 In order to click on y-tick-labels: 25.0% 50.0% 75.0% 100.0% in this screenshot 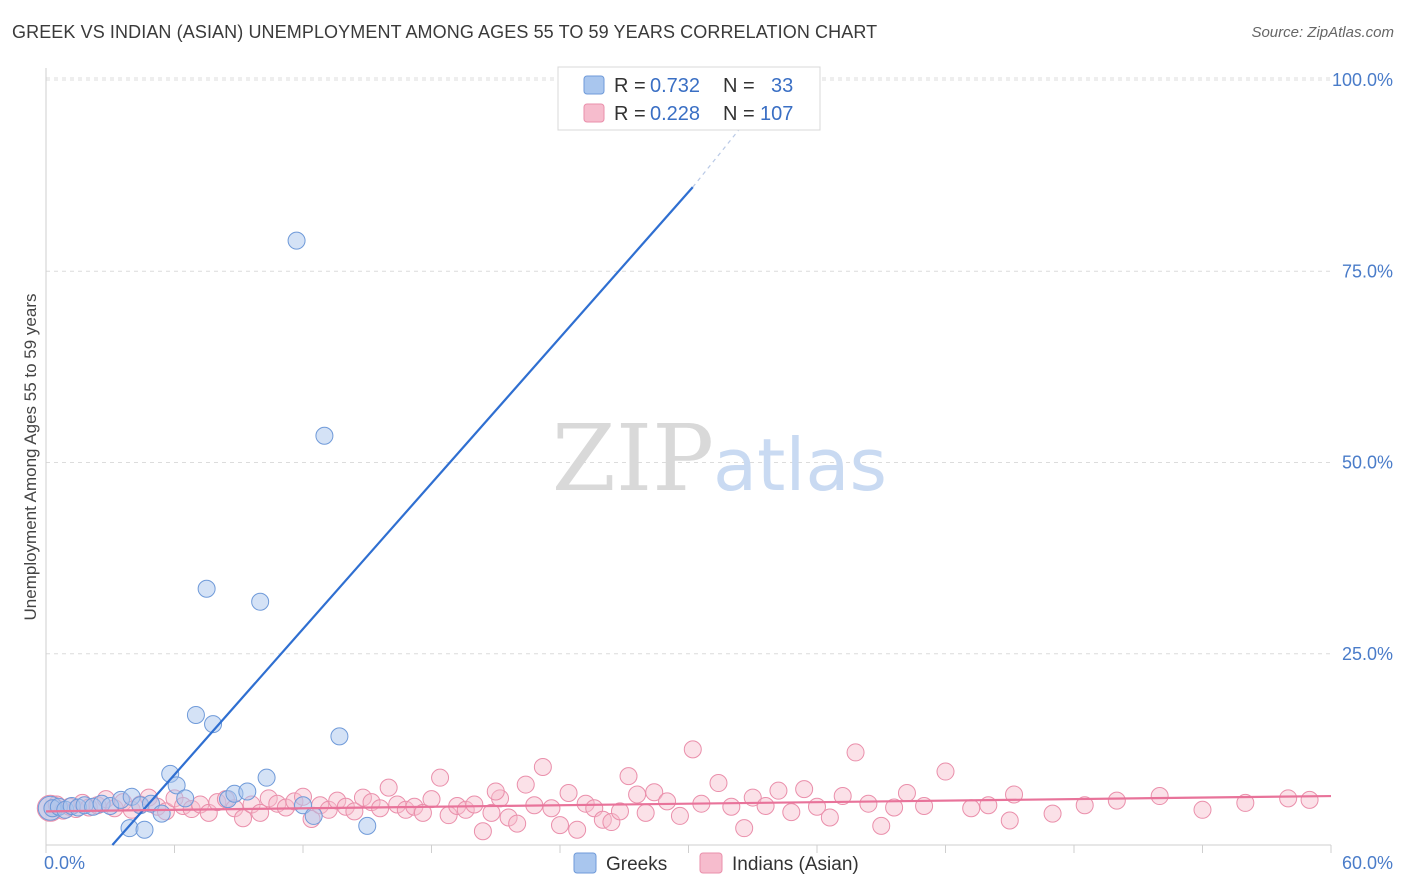, I will do `click(1362, 367)`.